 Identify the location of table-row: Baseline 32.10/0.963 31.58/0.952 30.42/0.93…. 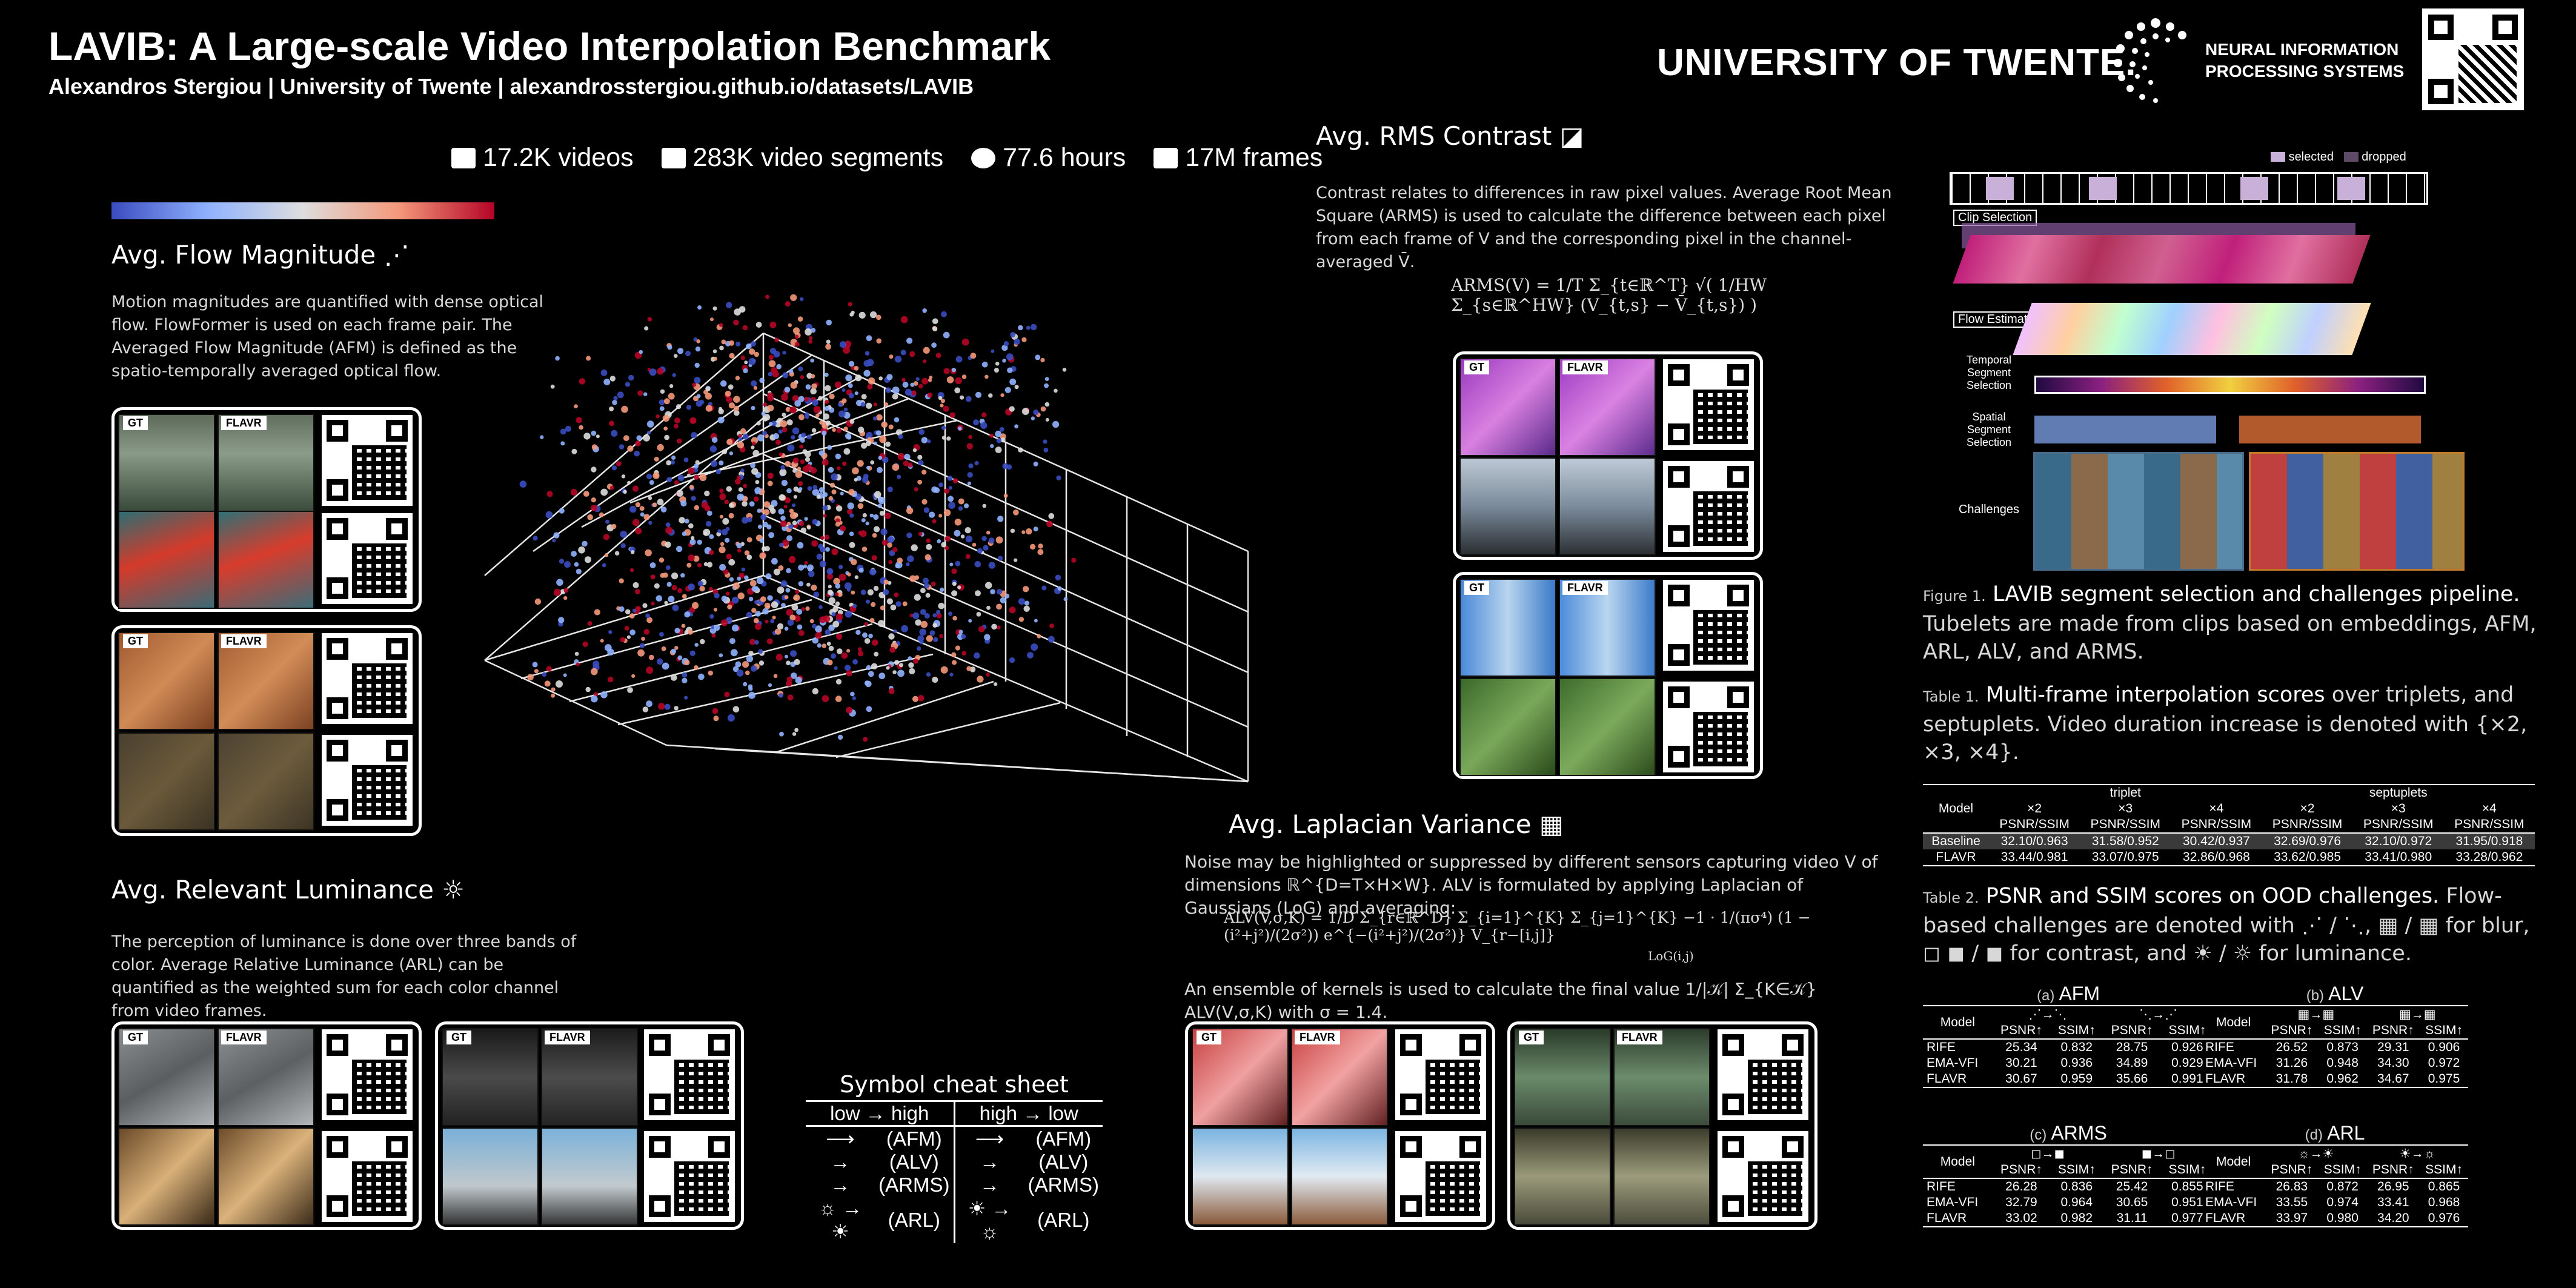
(2229, 841).